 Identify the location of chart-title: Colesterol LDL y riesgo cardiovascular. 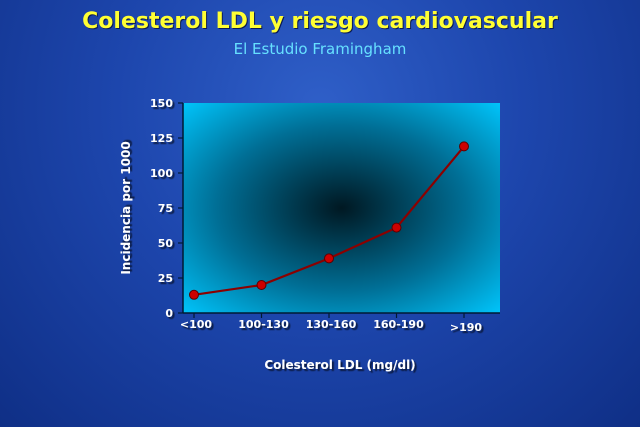
(320, 21).